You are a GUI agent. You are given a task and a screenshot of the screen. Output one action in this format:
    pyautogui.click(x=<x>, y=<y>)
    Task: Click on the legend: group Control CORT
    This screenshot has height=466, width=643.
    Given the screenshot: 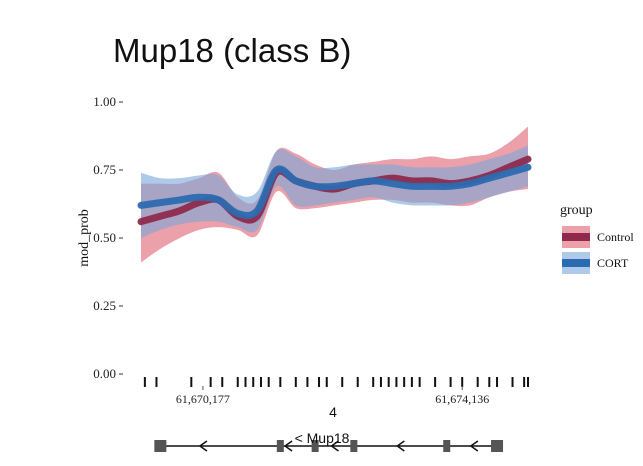 What is the action you would take?
    pyautogui.click(x=597, y=238)
    